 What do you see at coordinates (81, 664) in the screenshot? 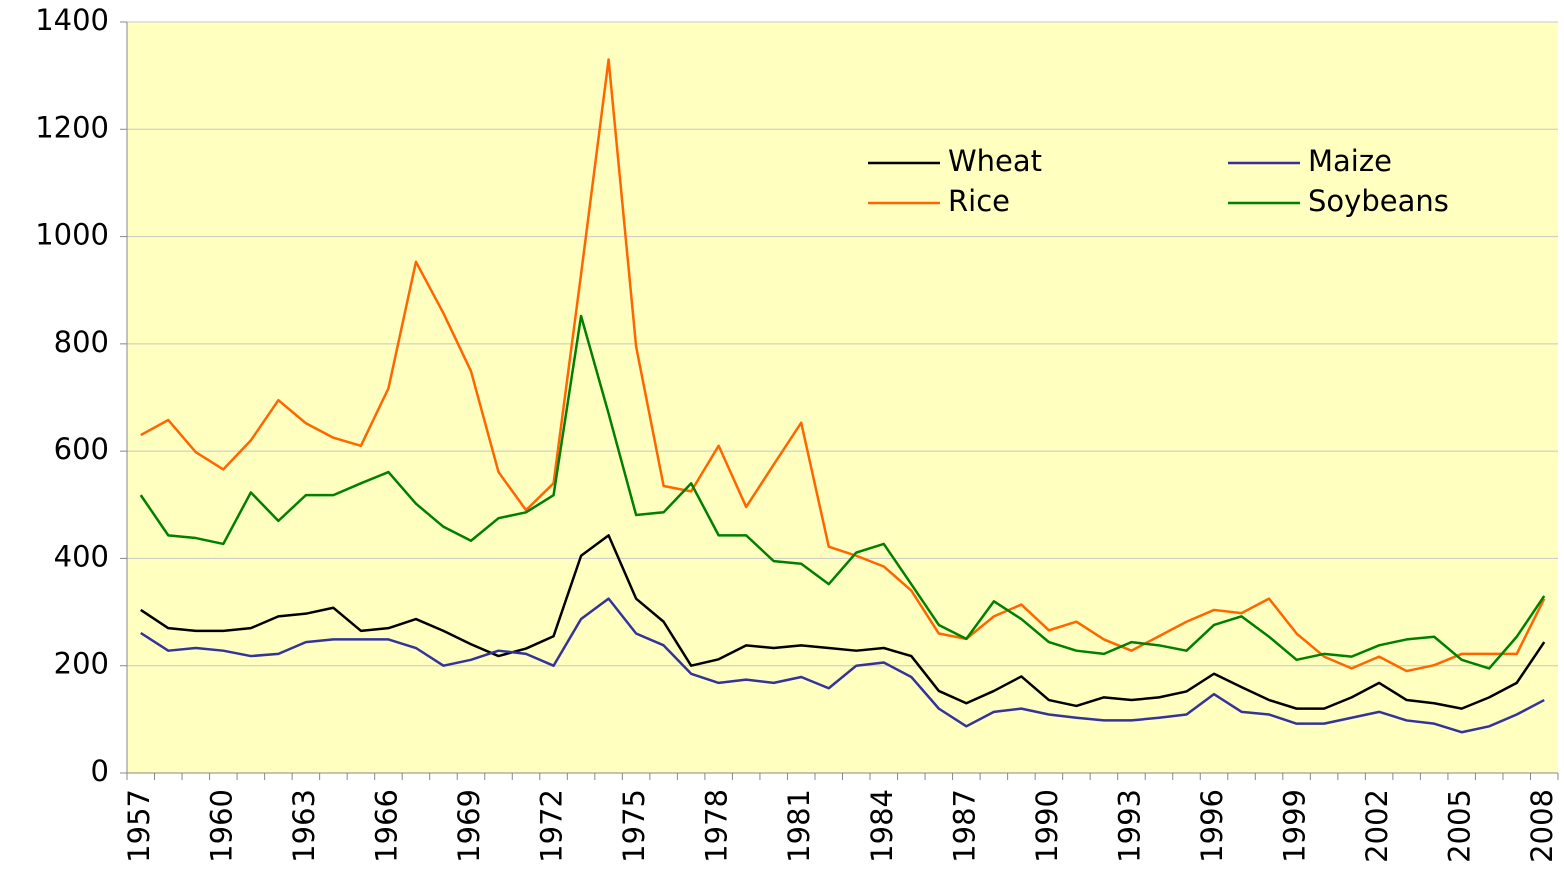
I see `y-tick-label: 200` at bounding box center [81, 664].